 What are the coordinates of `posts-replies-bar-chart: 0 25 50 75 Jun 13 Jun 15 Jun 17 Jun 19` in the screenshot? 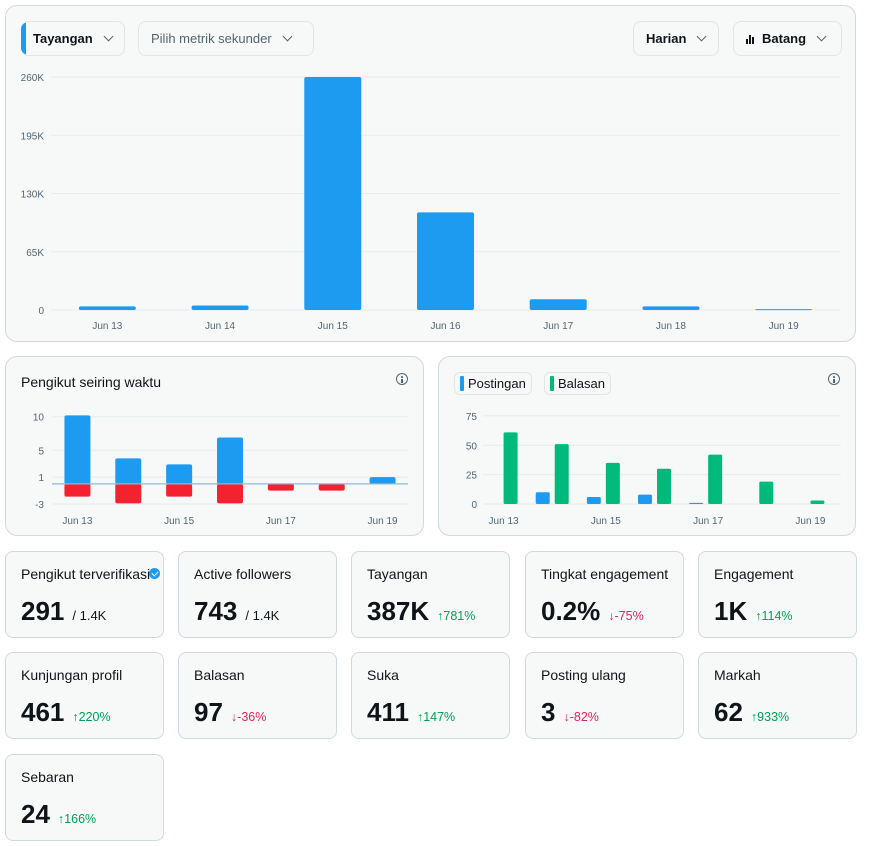 It's located at (653, 469).